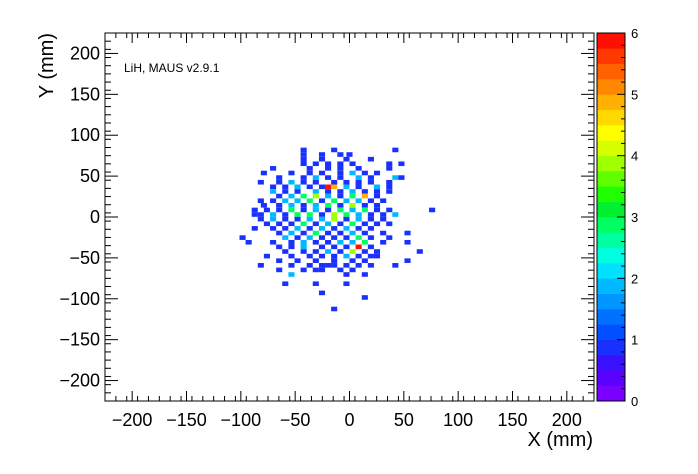  Describe the element at coordinates (79, 381) in the screenshot. I see `y-tick-label: −200` at that location.